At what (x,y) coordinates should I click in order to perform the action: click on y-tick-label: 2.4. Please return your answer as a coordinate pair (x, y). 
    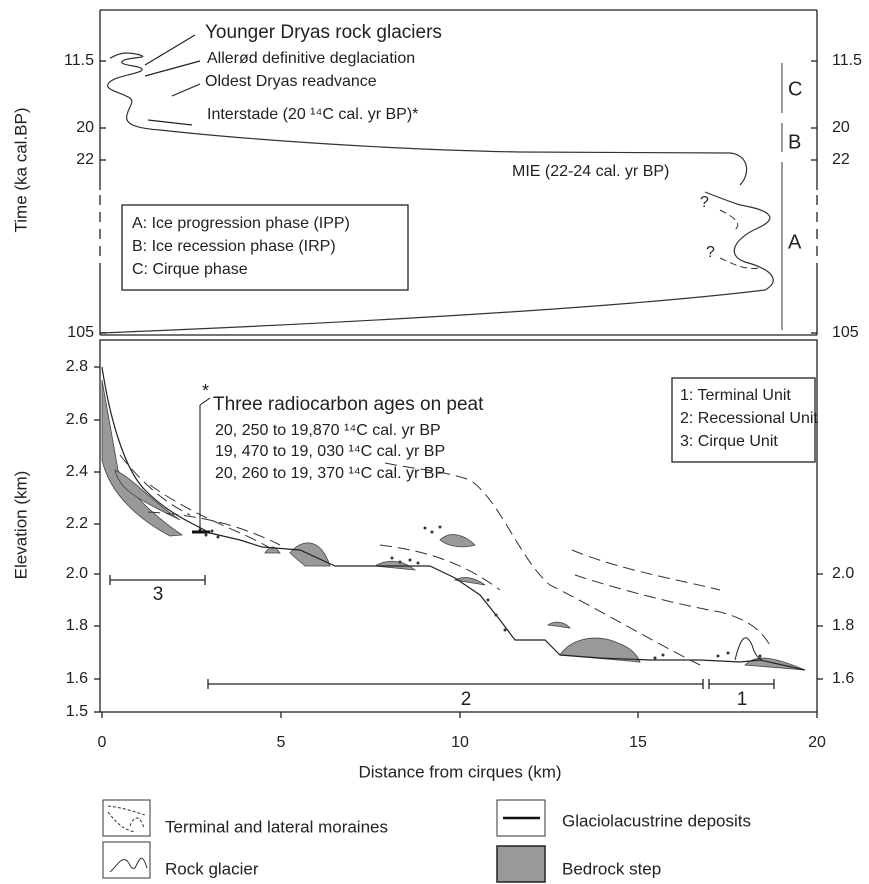
    Looking at the image, I should click on (77, 471).